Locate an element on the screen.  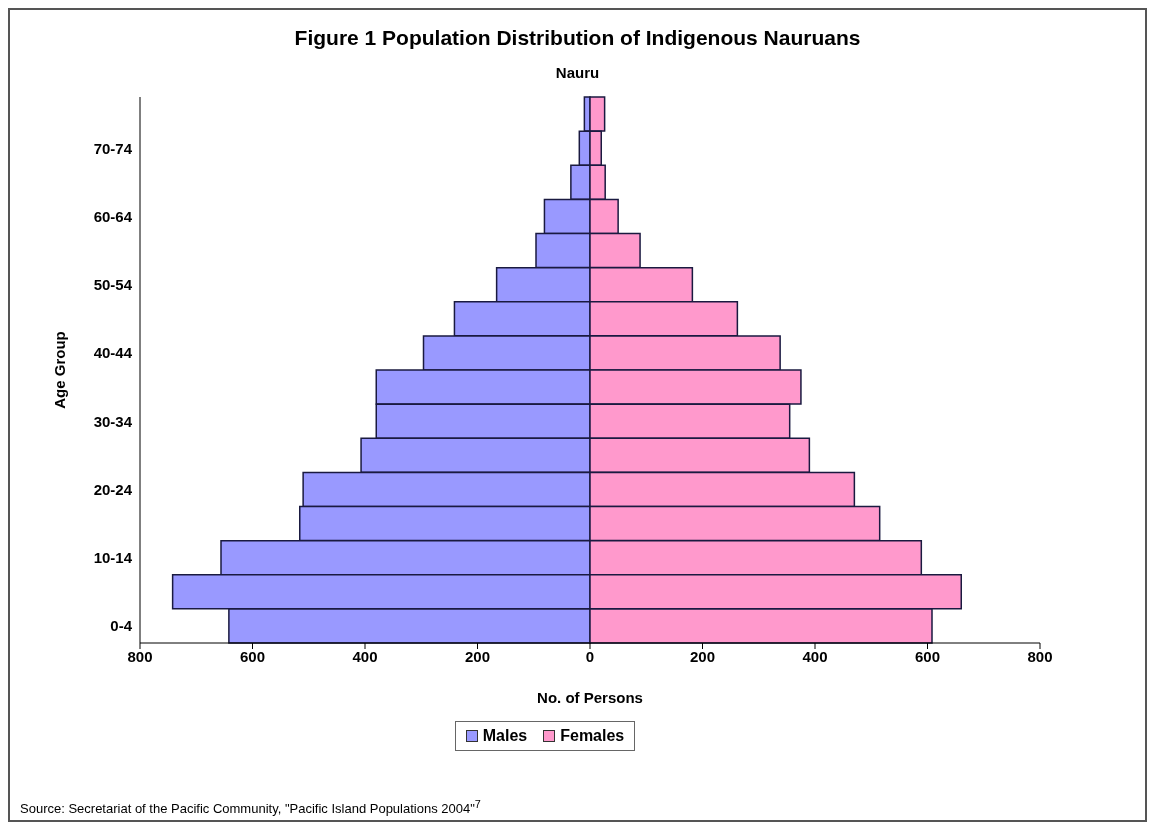
chart-subtitle: Nauru is located at coordinates (577, 72).